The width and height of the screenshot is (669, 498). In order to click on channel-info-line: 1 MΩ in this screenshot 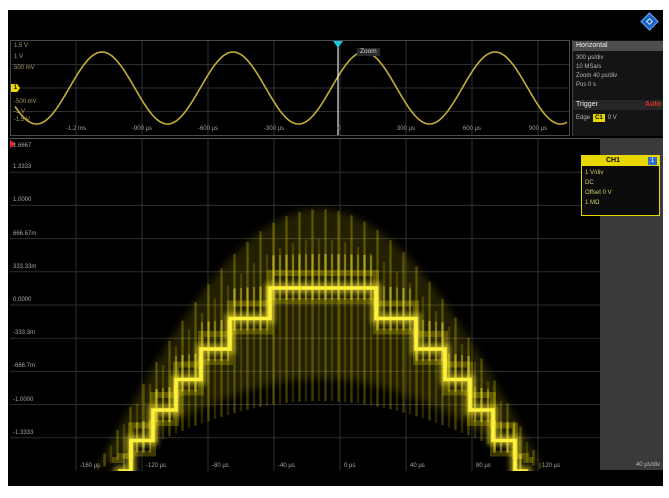, I will do `click(592, 203)`.